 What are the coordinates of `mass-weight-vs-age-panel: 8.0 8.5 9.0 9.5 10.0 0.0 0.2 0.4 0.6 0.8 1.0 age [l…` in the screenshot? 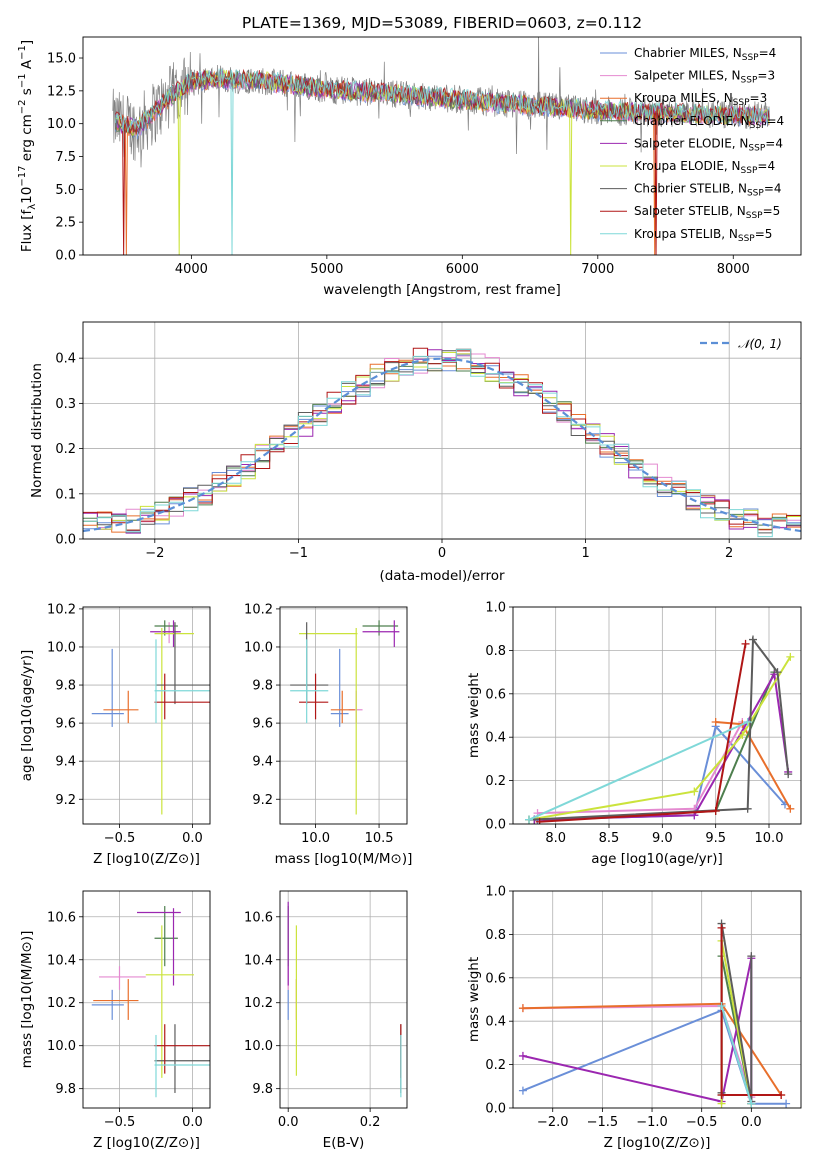 It's located at (634, 734).